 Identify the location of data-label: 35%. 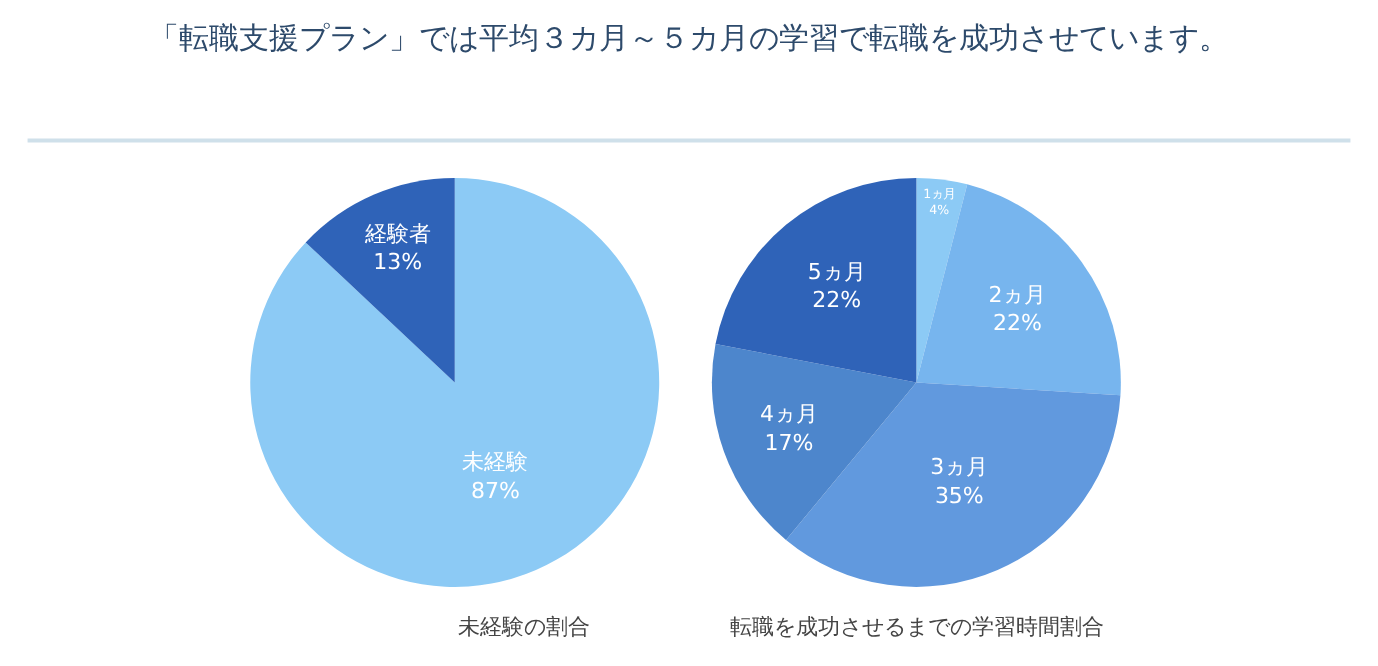
(959, 495).